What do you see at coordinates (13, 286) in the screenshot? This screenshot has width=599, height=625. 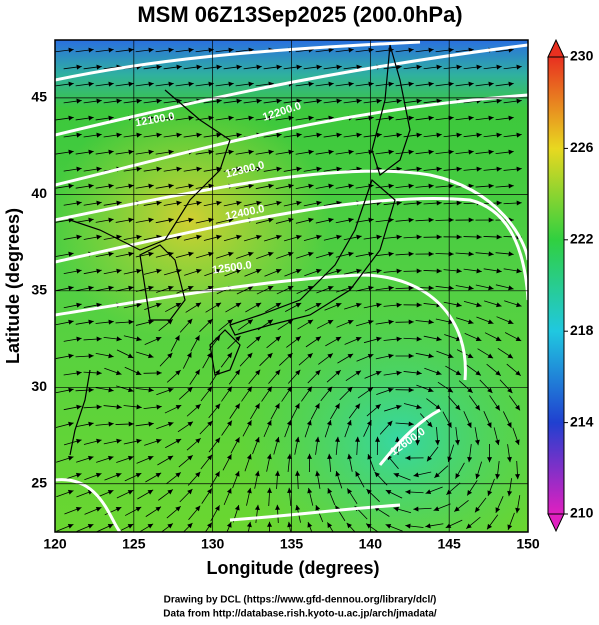 I see `y-axis-label: Latitude (degrees)` at bounding box center [13, 286].